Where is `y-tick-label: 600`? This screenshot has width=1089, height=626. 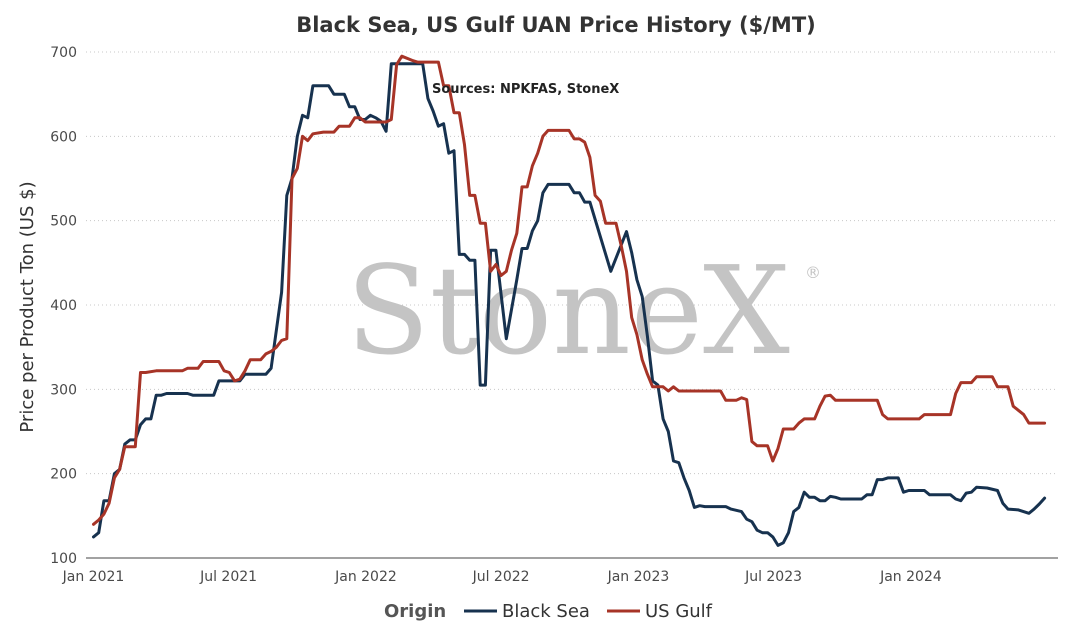
y-tick-label: 600 is located at coordinates (63, 137).